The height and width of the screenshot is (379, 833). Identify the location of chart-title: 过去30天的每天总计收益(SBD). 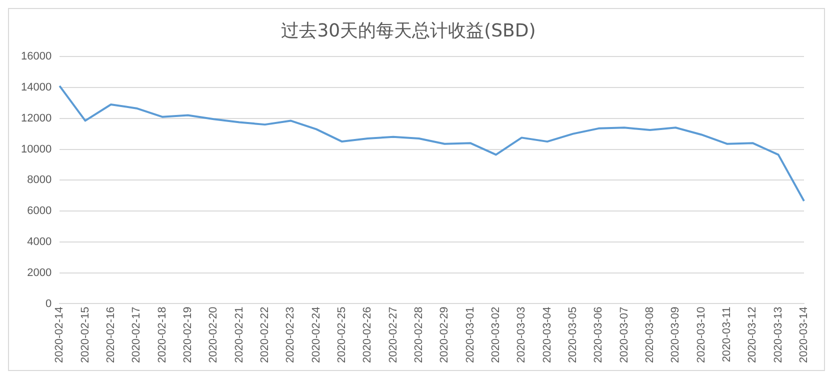
(408, 31).